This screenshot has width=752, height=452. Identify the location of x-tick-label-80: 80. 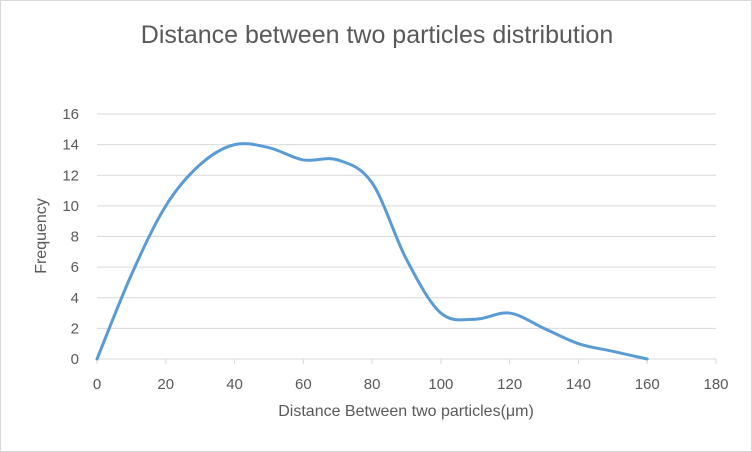
(372, 384).